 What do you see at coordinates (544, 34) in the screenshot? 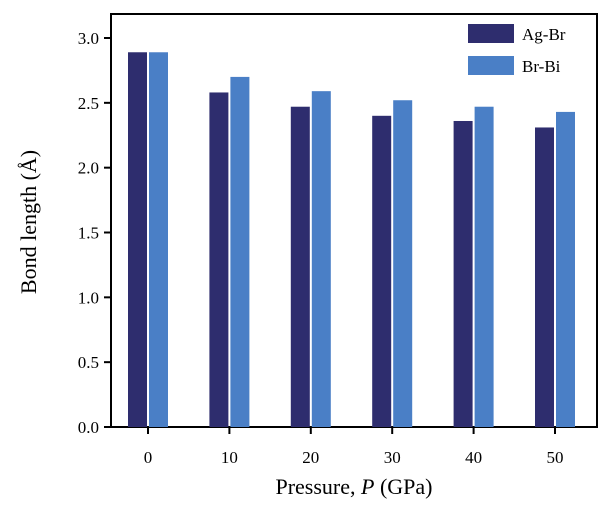
I see `legend-label-ag-br: Ag-Br` at bounding box center [544, 34].